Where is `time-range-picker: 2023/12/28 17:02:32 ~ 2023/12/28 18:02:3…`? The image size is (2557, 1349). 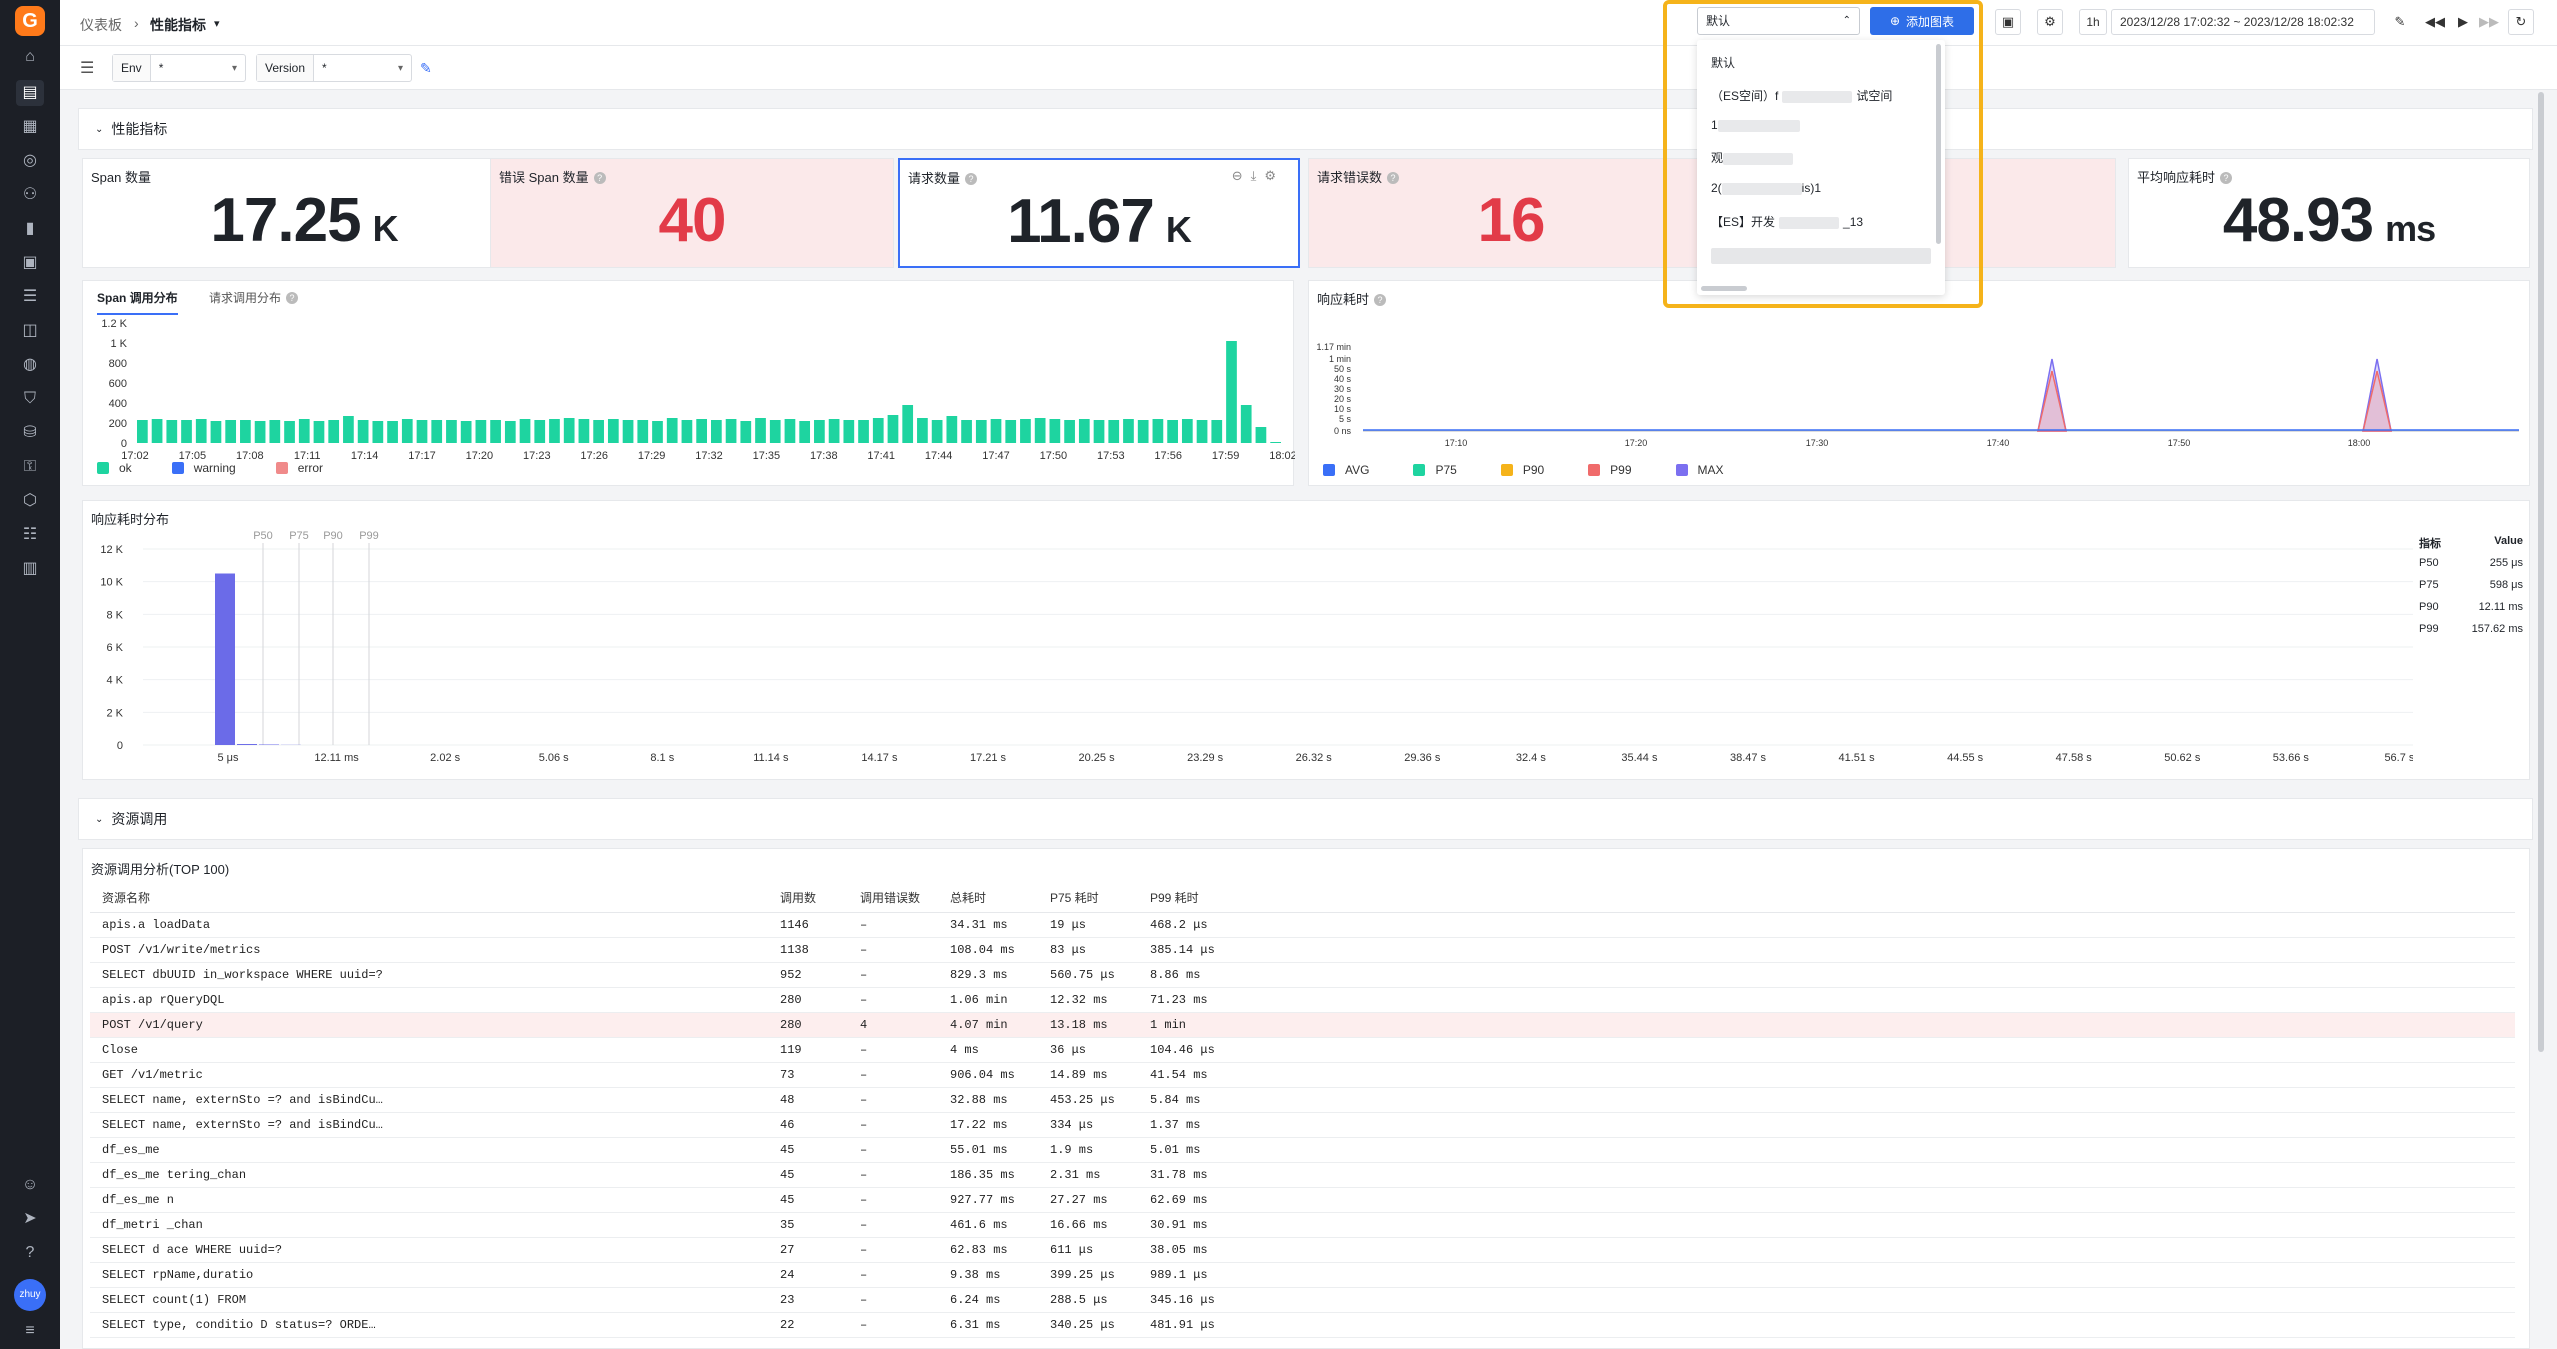 time-range-picker: 2023/12/28 17:02:32 ~ 2023/12/28 18:02:3… is located at coordinates (2243, 22).